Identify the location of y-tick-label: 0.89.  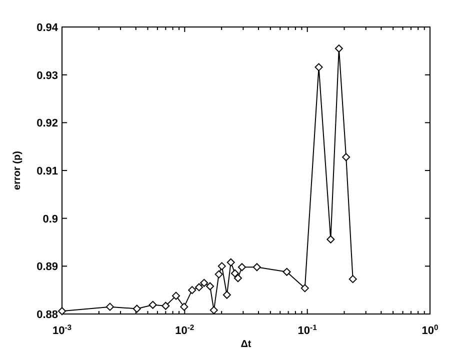
(47, 267).